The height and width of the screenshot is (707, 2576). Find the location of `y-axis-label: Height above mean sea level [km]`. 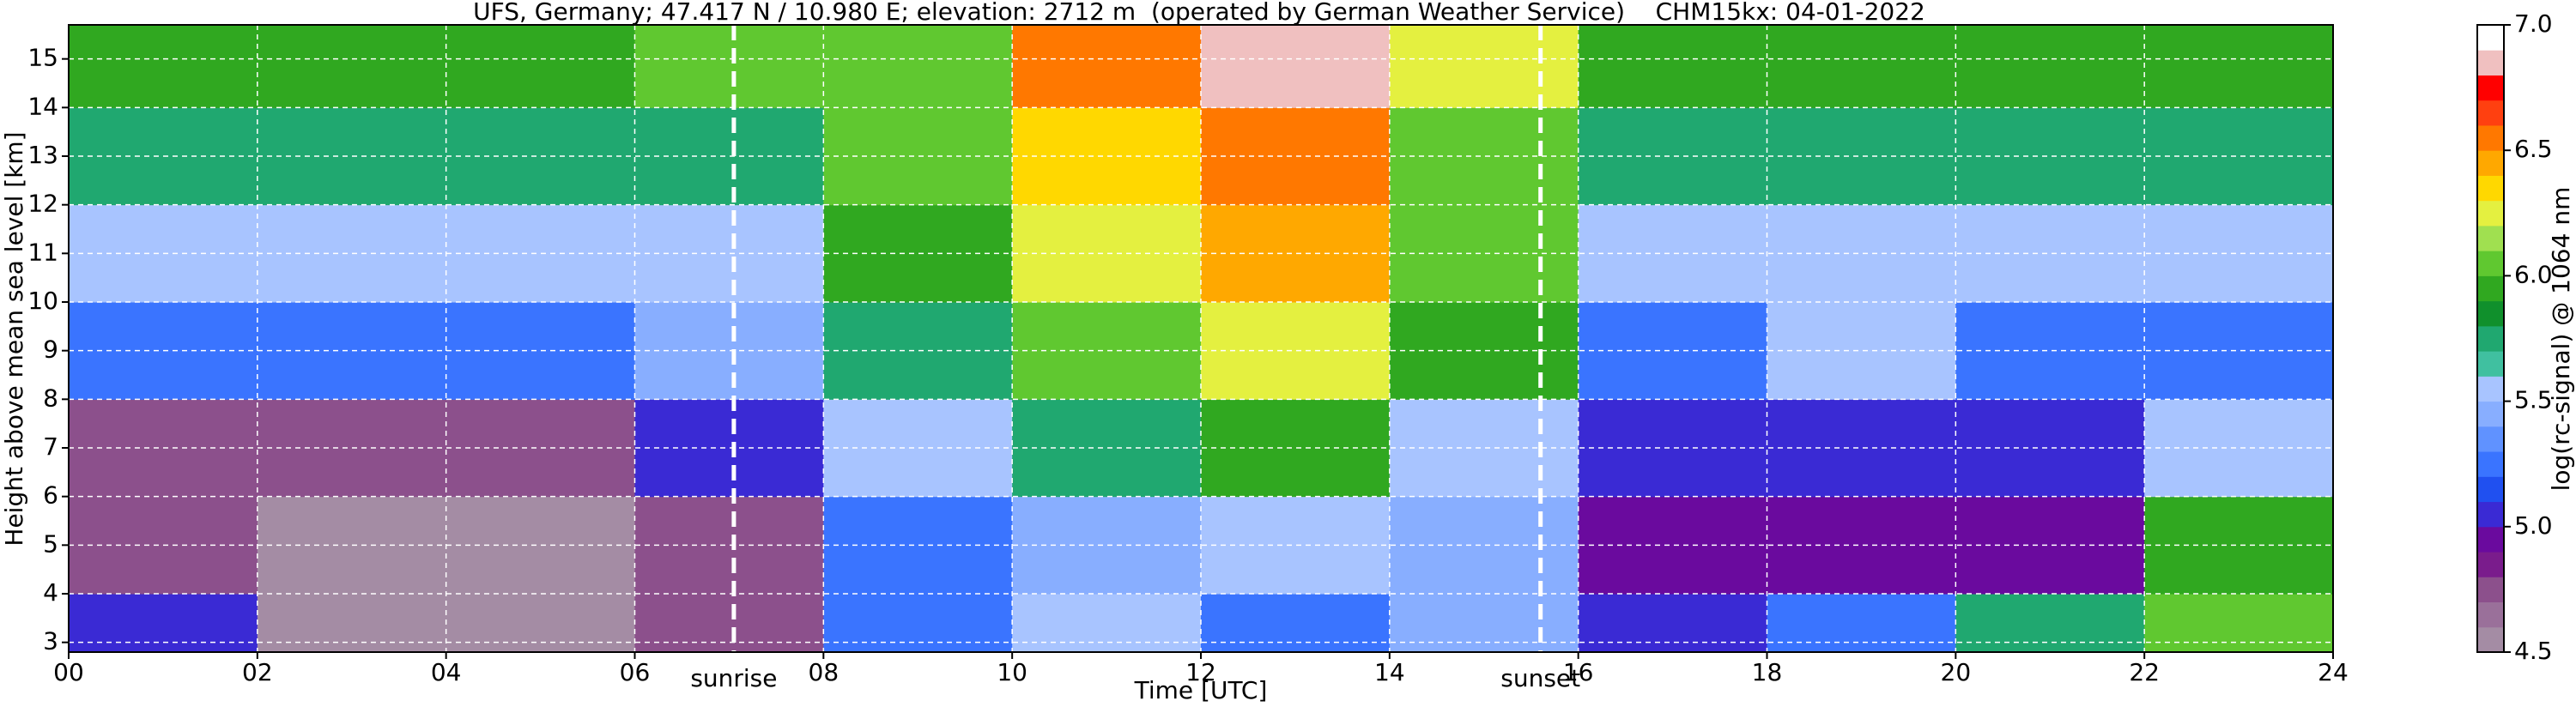

y-axis-label: Height above mean sea level [km] is located at coordinates (14, 338).